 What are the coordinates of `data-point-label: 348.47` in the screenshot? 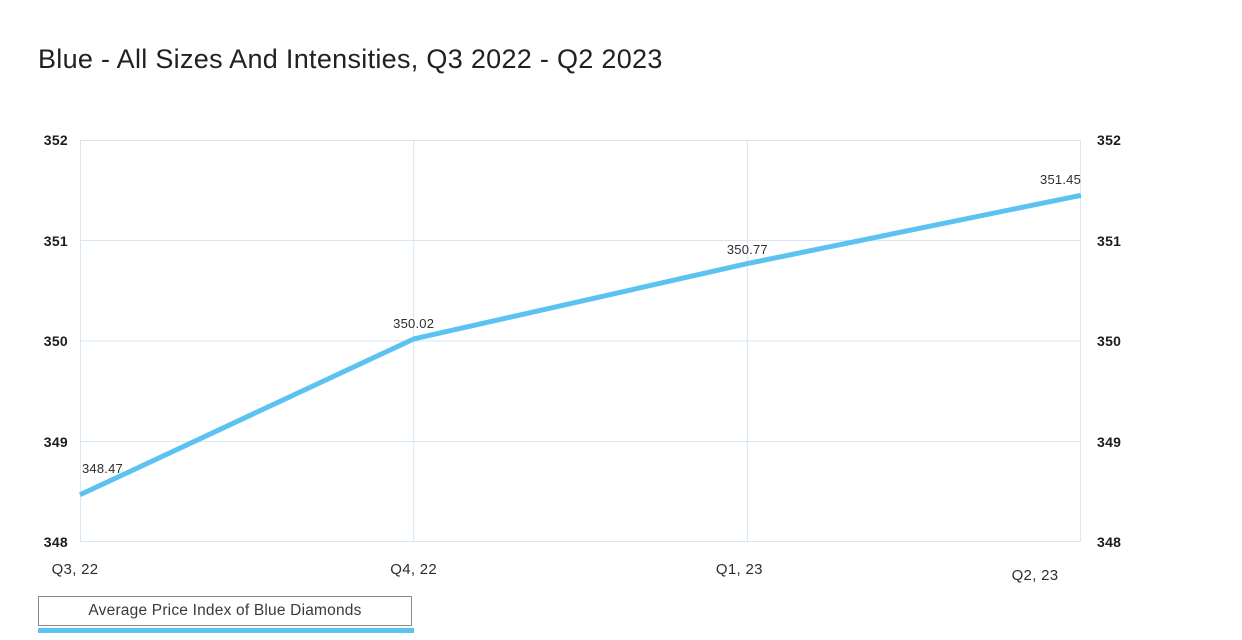 It's located at (102, 468).